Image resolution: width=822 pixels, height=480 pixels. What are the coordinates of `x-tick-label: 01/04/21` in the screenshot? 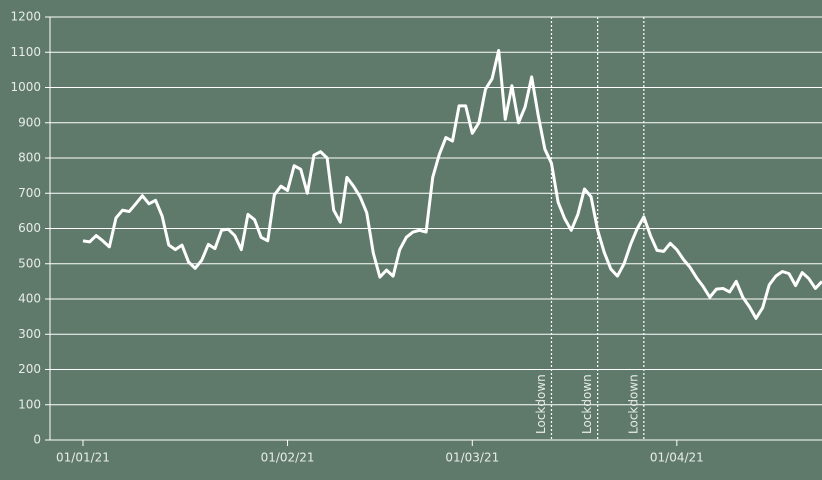 It's located at (677, 458).